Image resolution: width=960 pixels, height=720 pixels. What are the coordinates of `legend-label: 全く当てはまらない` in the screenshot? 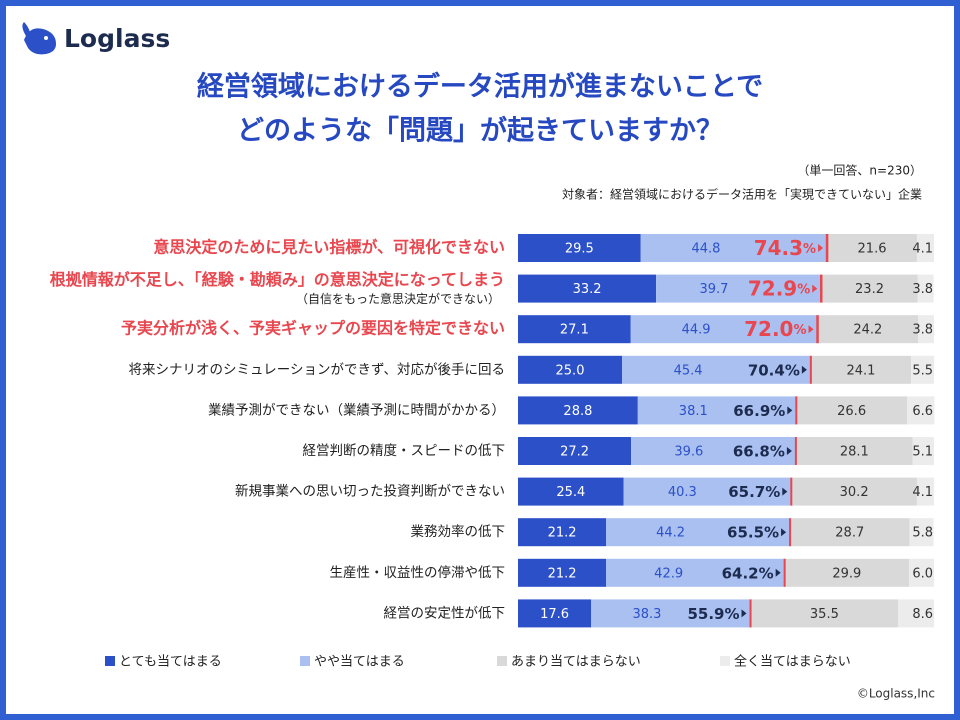 It's located at (792, 662).